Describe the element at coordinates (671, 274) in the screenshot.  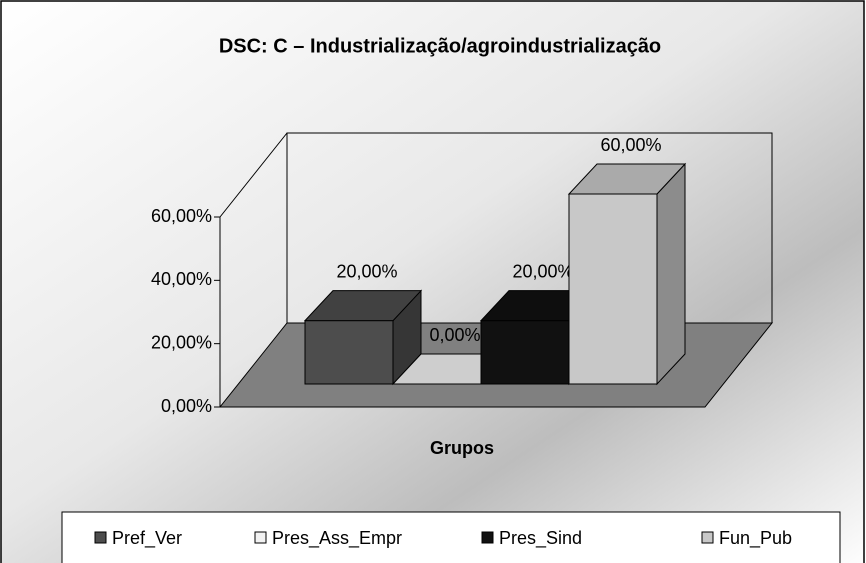
I see `bar-side` at that location.